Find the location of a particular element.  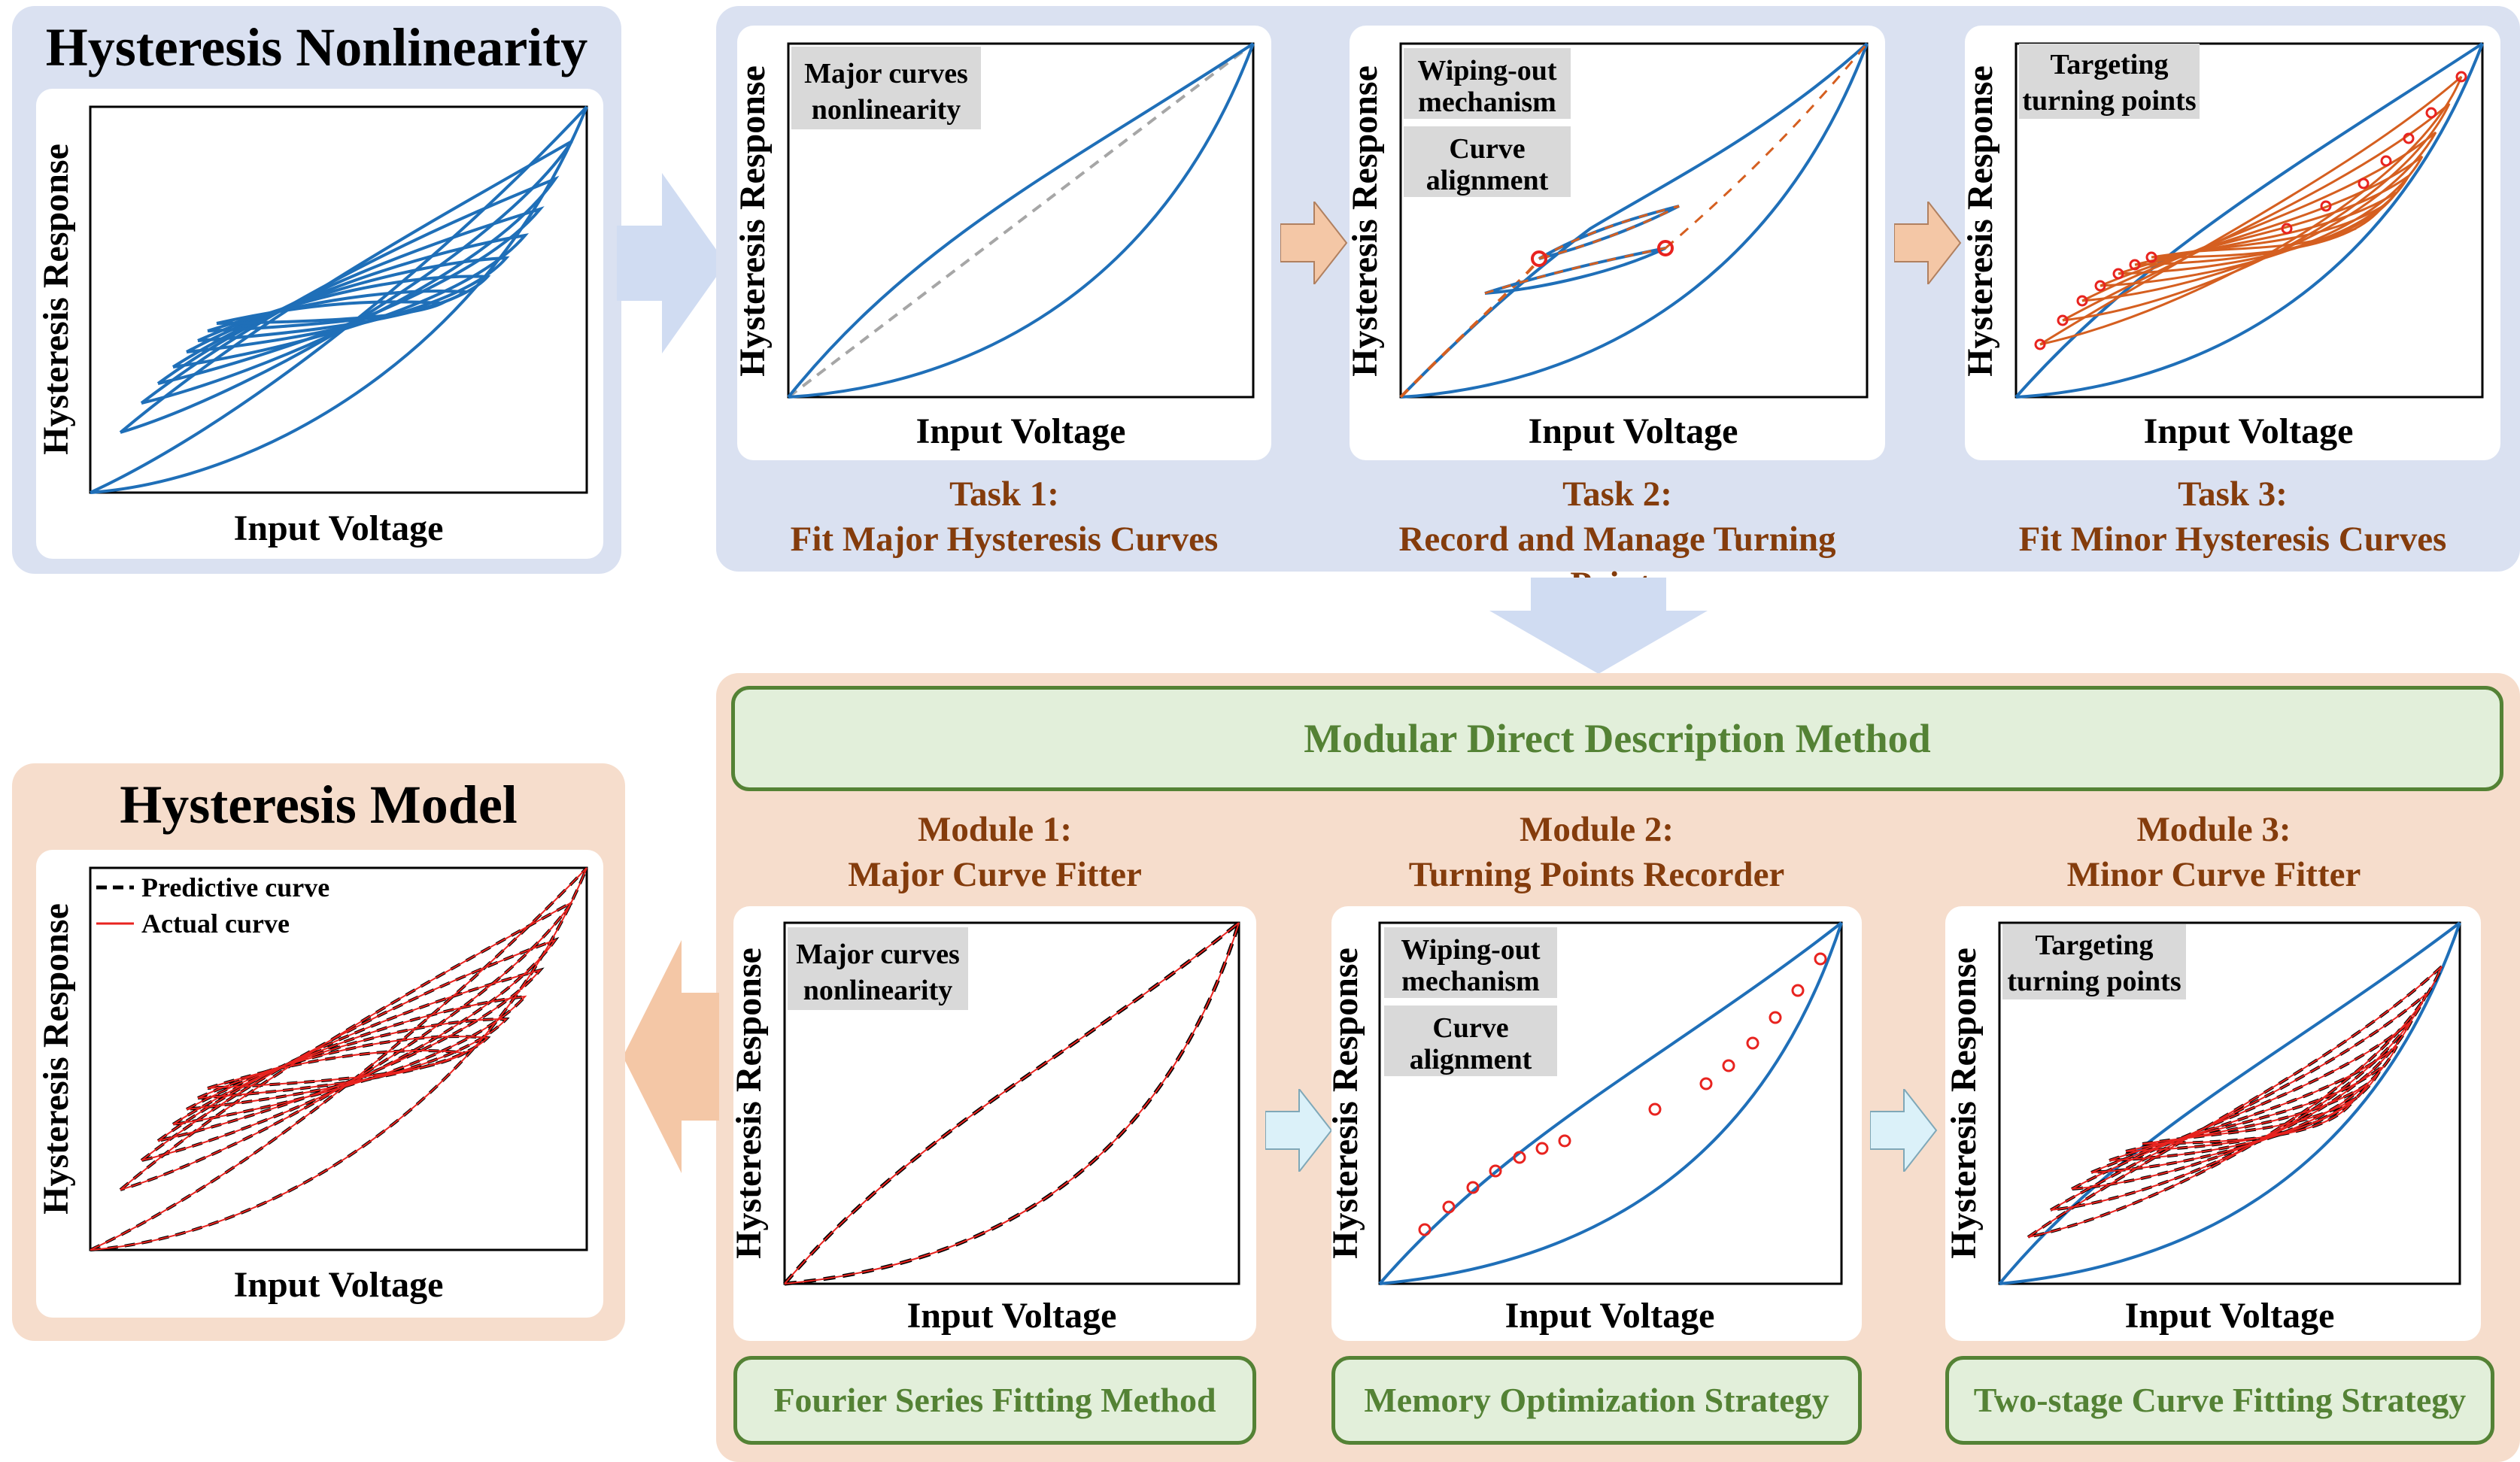

task3-subtitle: Fit Minor Hysteresis Curves is located at coordinates (2232, 539).